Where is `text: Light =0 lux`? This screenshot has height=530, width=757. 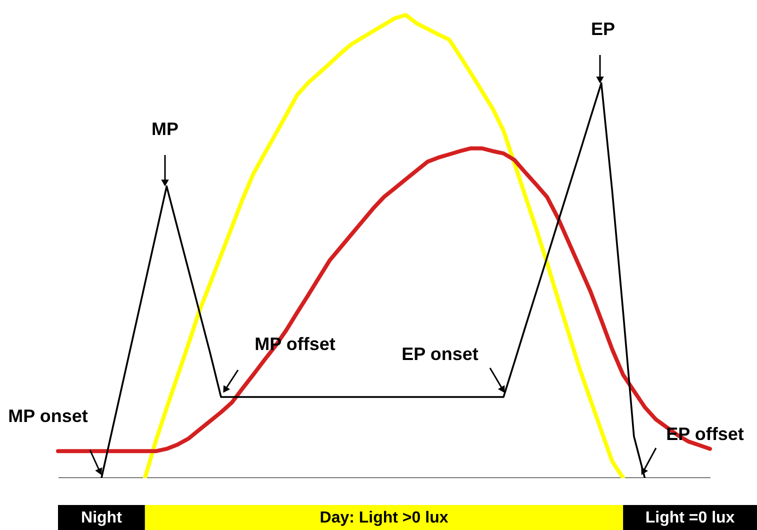
text: Light =0 lux is located at coordinates (690, 518).